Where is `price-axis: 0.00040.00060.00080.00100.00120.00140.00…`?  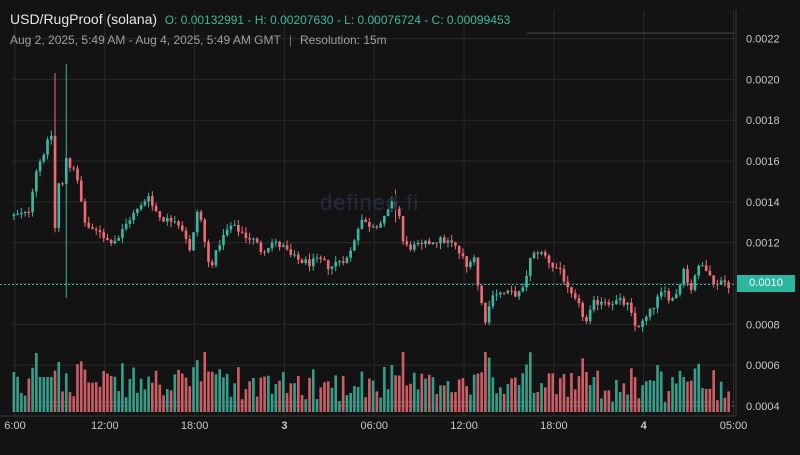
price-axis: 0.00040.00060.00080.00100.00120.00140.00… is located at coordinates (757, 213).